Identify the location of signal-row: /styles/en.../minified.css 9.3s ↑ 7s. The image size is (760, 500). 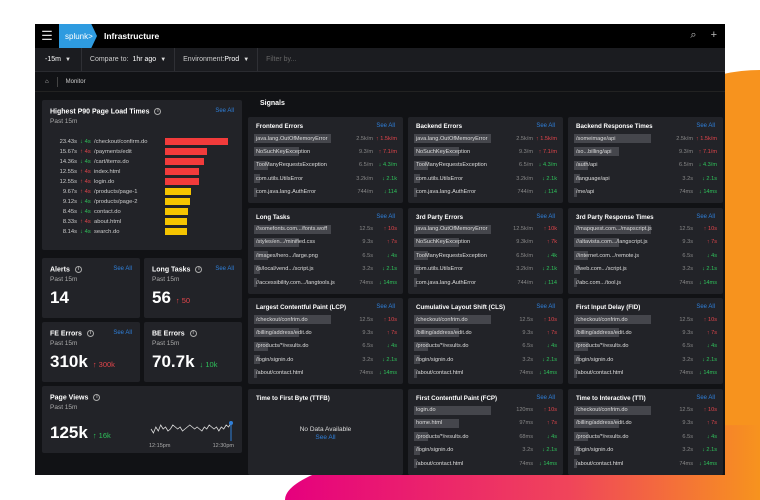
(325, 242).